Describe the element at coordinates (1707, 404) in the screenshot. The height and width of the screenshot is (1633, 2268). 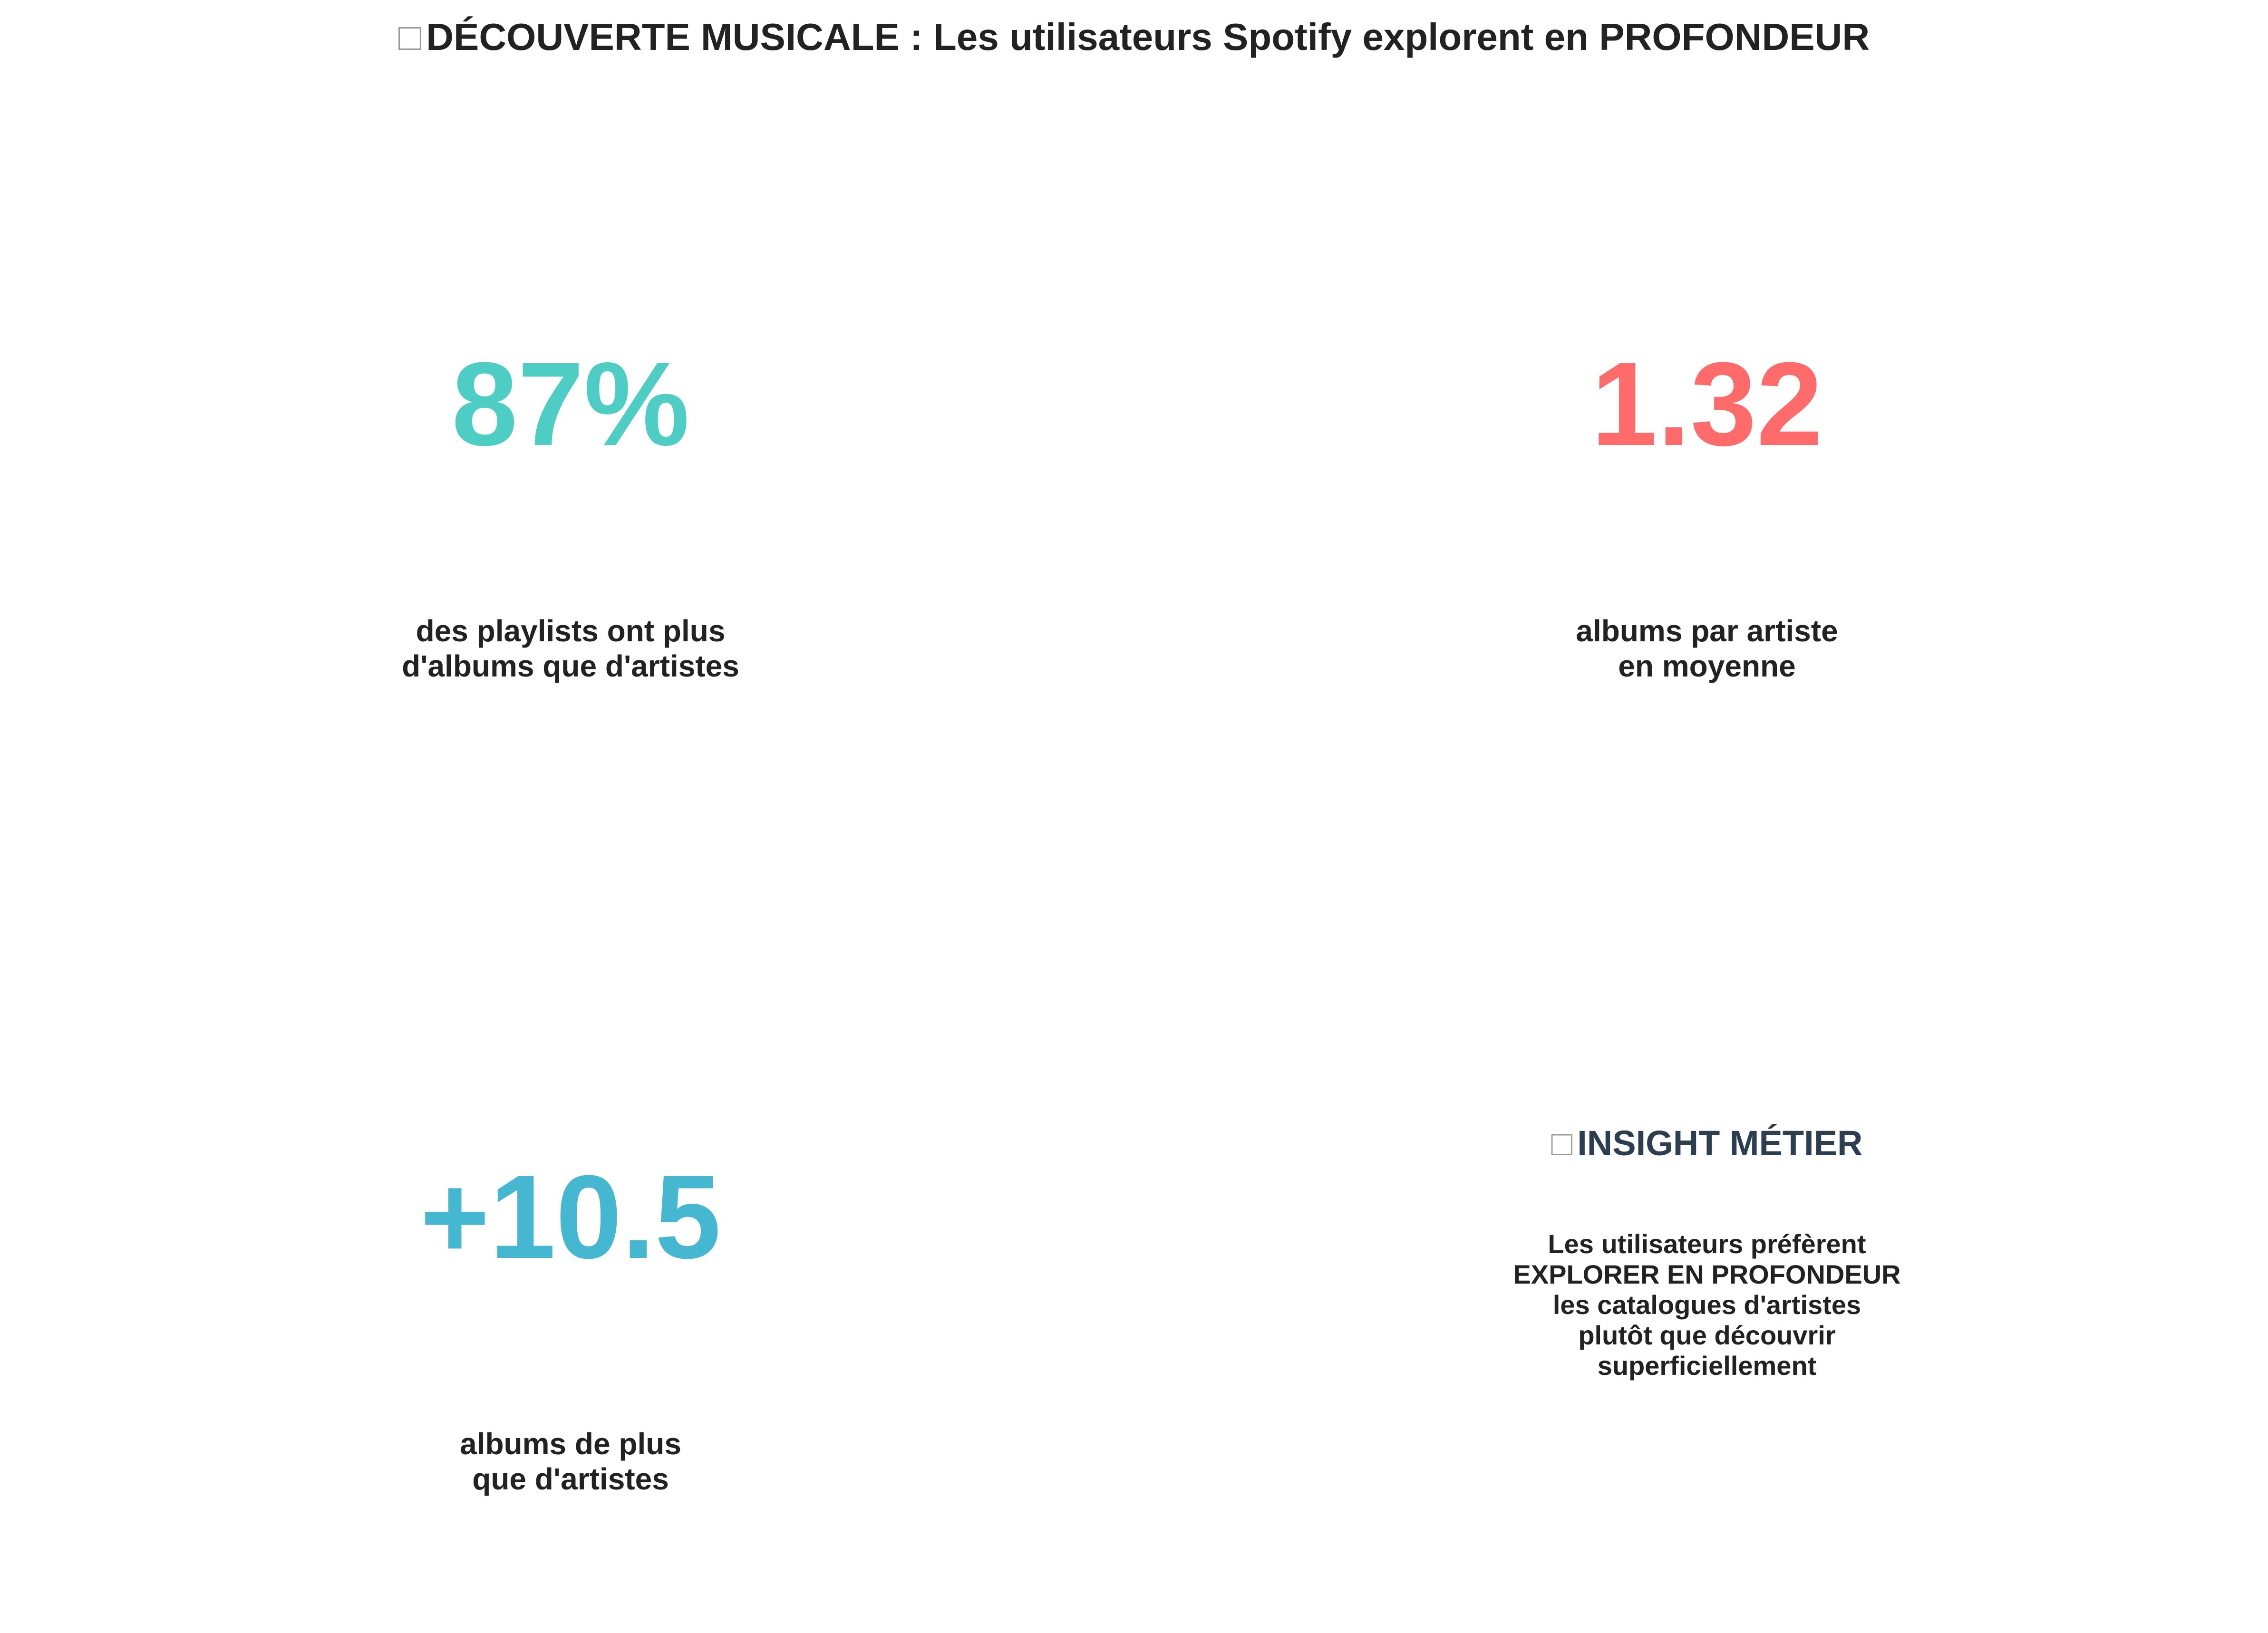
I see `metric-value-albums-per-artist: 1.32` at that location.